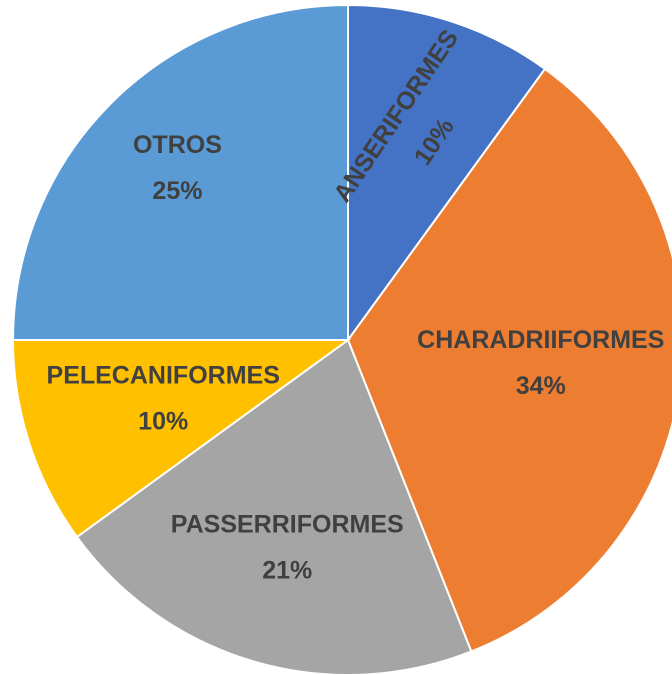  What do you see at coordinates (540, 340) in the screenshot?
I see `slice-label: CHARADRIIFORMES` at bounding box center [540, 340].